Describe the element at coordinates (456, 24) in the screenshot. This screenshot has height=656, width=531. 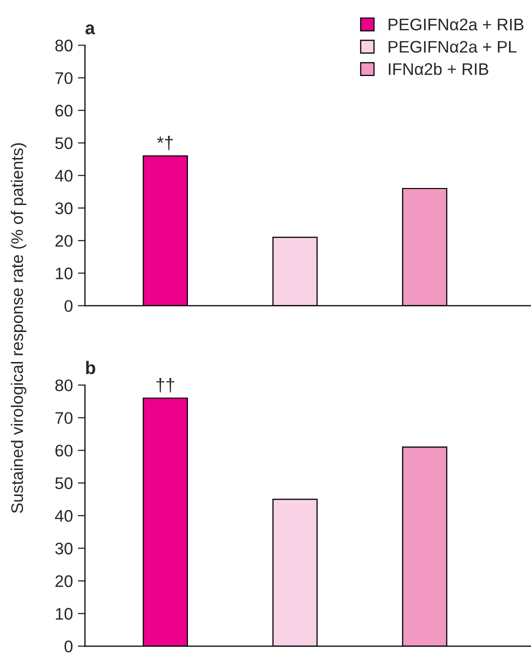
I see `legend-label: PEGIFNα2a + RIB` at that location.